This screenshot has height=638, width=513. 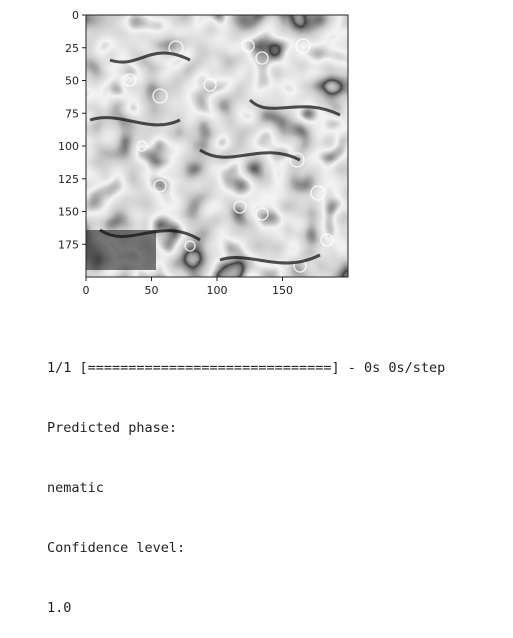 What do you see at coordinates (68, 244) in the screenshot?
I see `y-tick-label: 175` at bounding box center [68, 244].